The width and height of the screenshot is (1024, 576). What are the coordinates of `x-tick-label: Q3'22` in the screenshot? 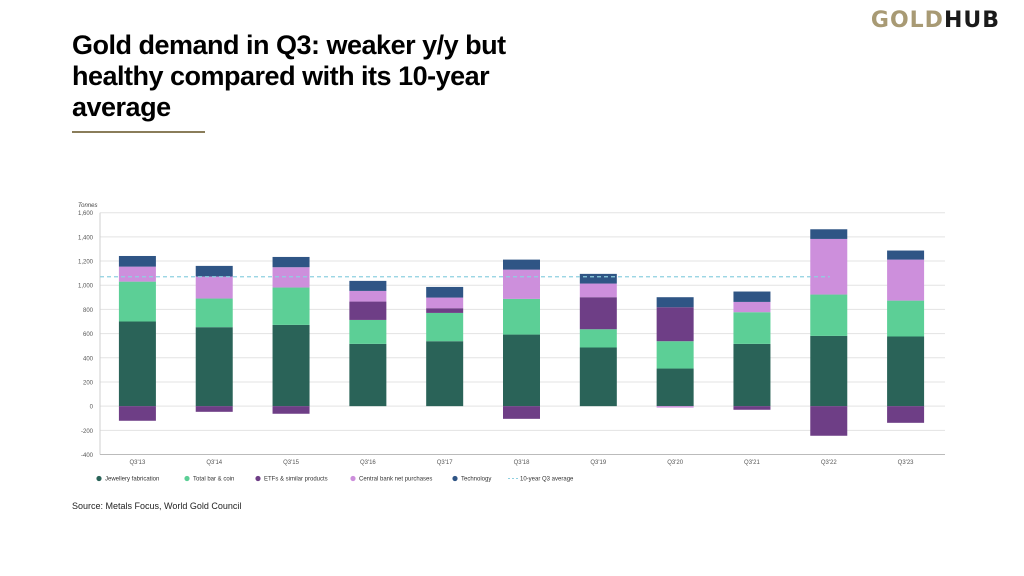 It's located at (829, 463).